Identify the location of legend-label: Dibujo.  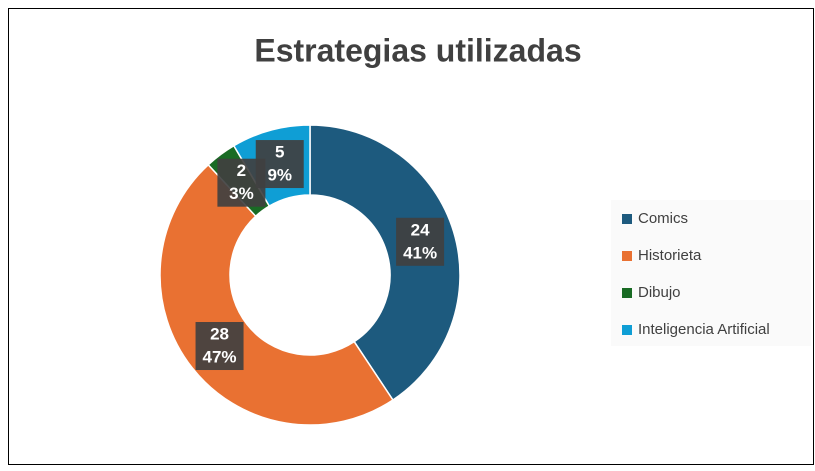
(659, 292).